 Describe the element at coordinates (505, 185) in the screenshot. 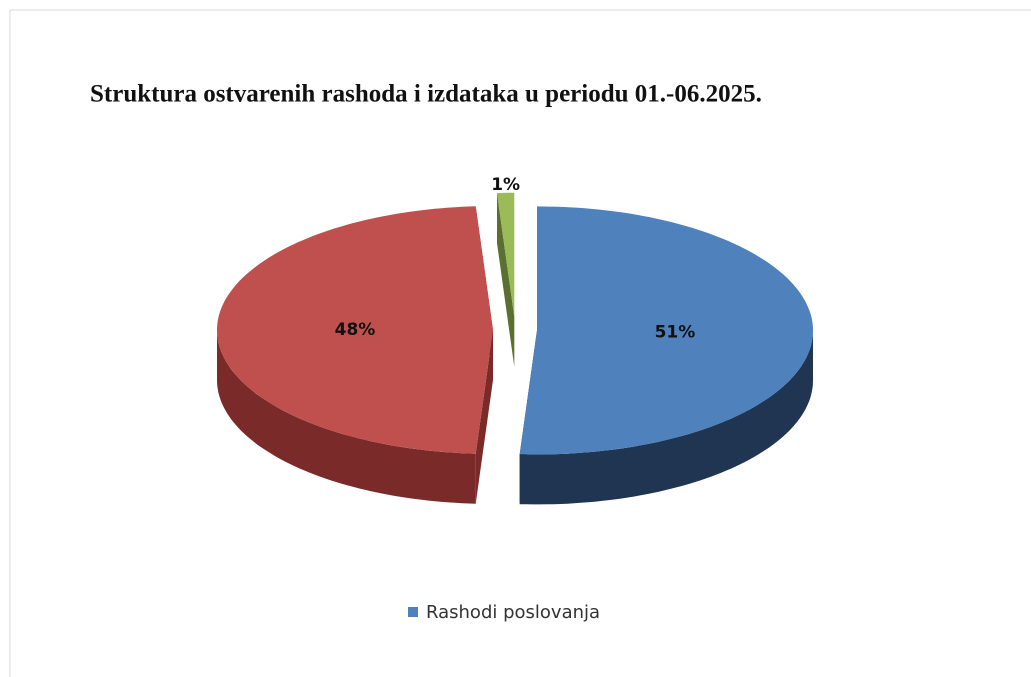

I see `data-label: 1%` at that location.